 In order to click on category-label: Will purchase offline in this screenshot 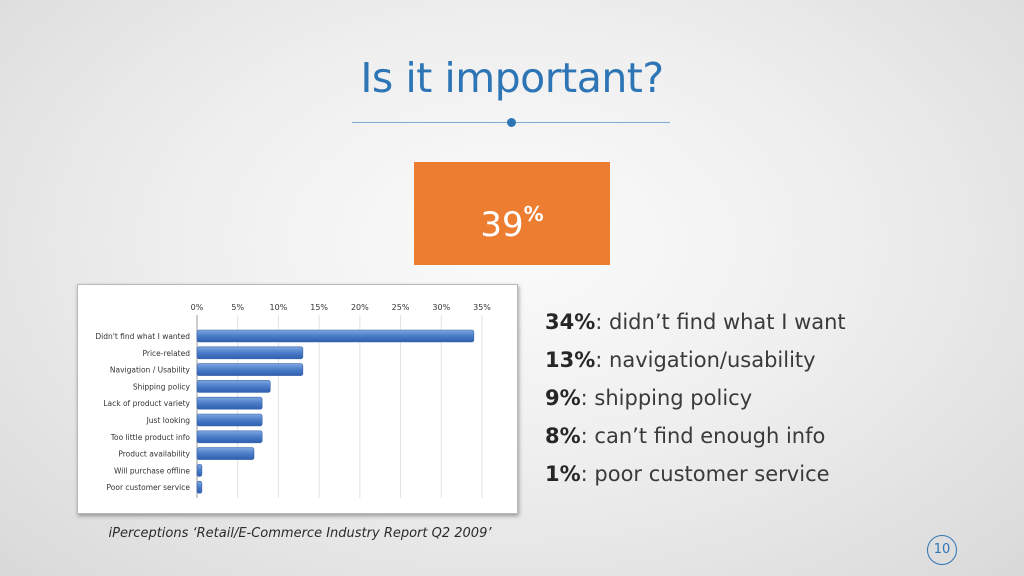, I will do `click(152, 470)`.